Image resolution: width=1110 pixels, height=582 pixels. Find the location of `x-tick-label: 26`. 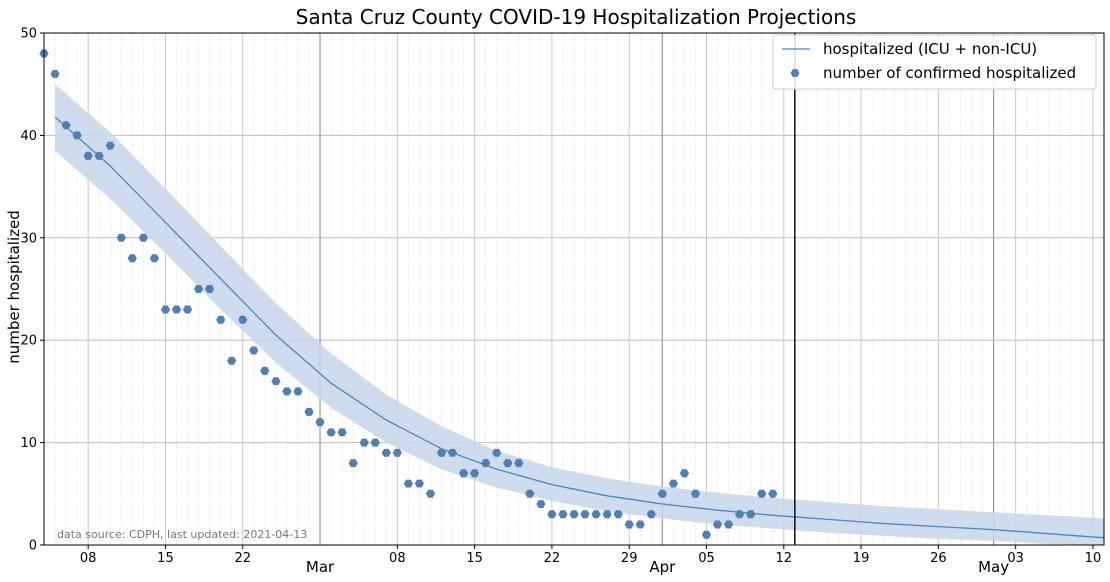

x-tick-label: 26 is located at coordinates (938, 558).